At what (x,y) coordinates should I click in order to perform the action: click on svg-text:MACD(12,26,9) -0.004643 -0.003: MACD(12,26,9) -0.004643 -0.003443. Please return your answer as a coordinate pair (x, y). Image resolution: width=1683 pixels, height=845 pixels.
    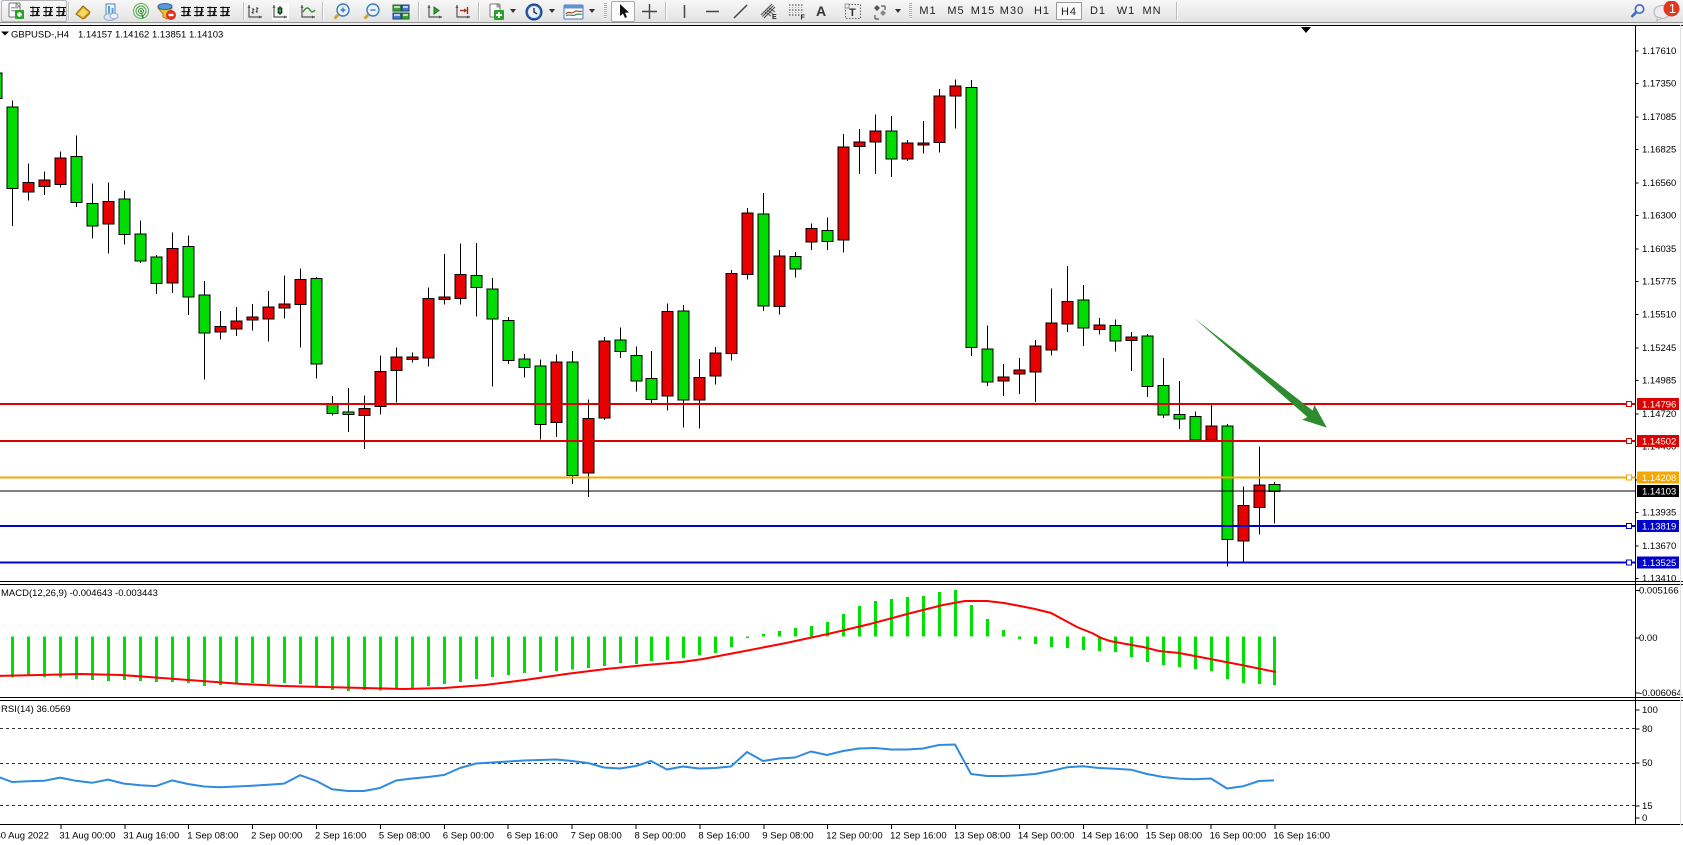
    Looking at the image, I should click on (79, 593).